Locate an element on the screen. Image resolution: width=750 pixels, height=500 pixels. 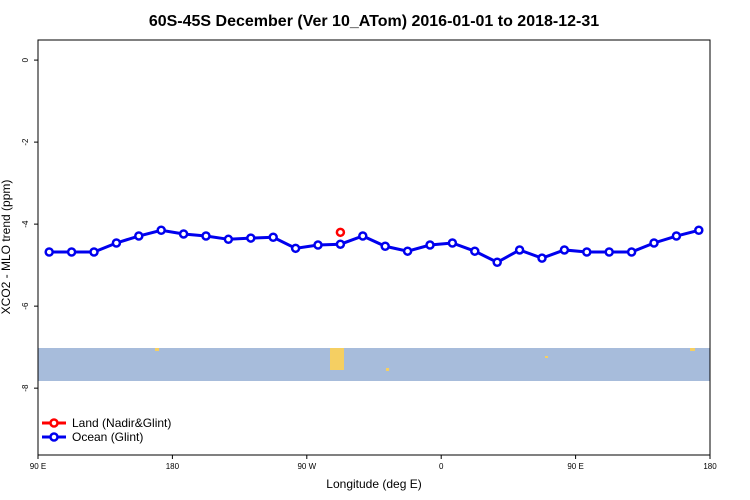
y-tick-label: 0 is located at coordinates (25, 59).